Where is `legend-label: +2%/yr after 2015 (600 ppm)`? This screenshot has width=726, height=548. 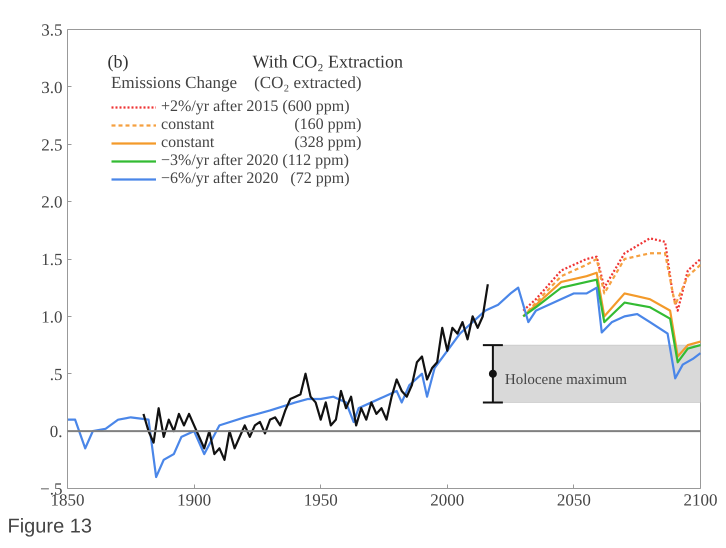 legend-label: +2%/yr after 2015 (600 ppm) is located at coordinates (255, 107).